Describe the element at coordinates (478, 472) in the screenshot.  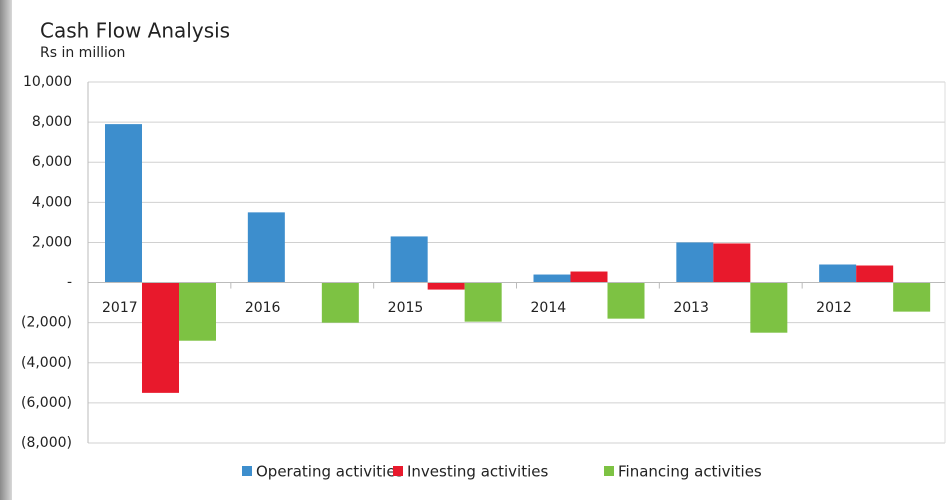
I see `legend-label: Investing activities` at that location.